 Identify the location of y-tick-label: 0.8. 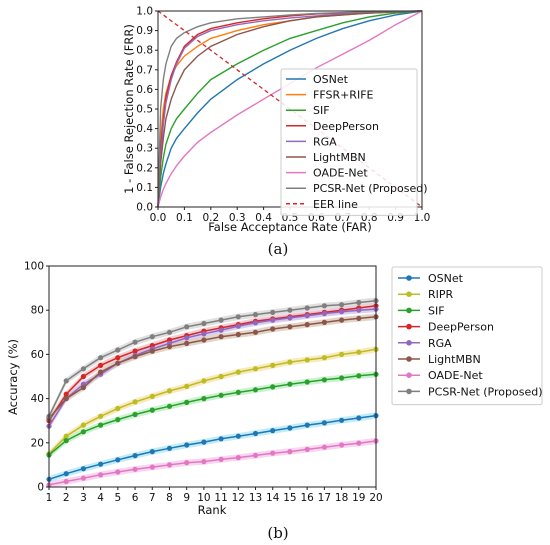
(144, 51).